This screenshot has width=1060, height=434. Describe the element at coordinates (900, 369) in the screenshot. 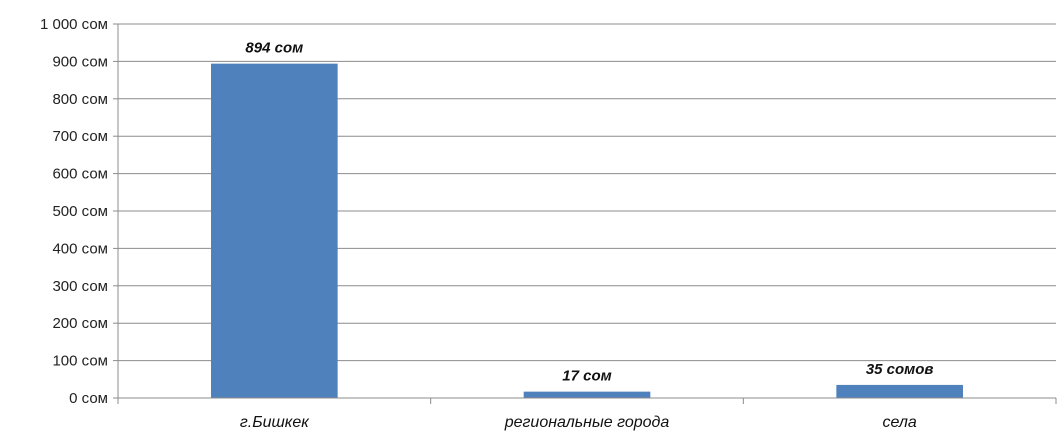

I see `data-label: 35 сомов` at that location.